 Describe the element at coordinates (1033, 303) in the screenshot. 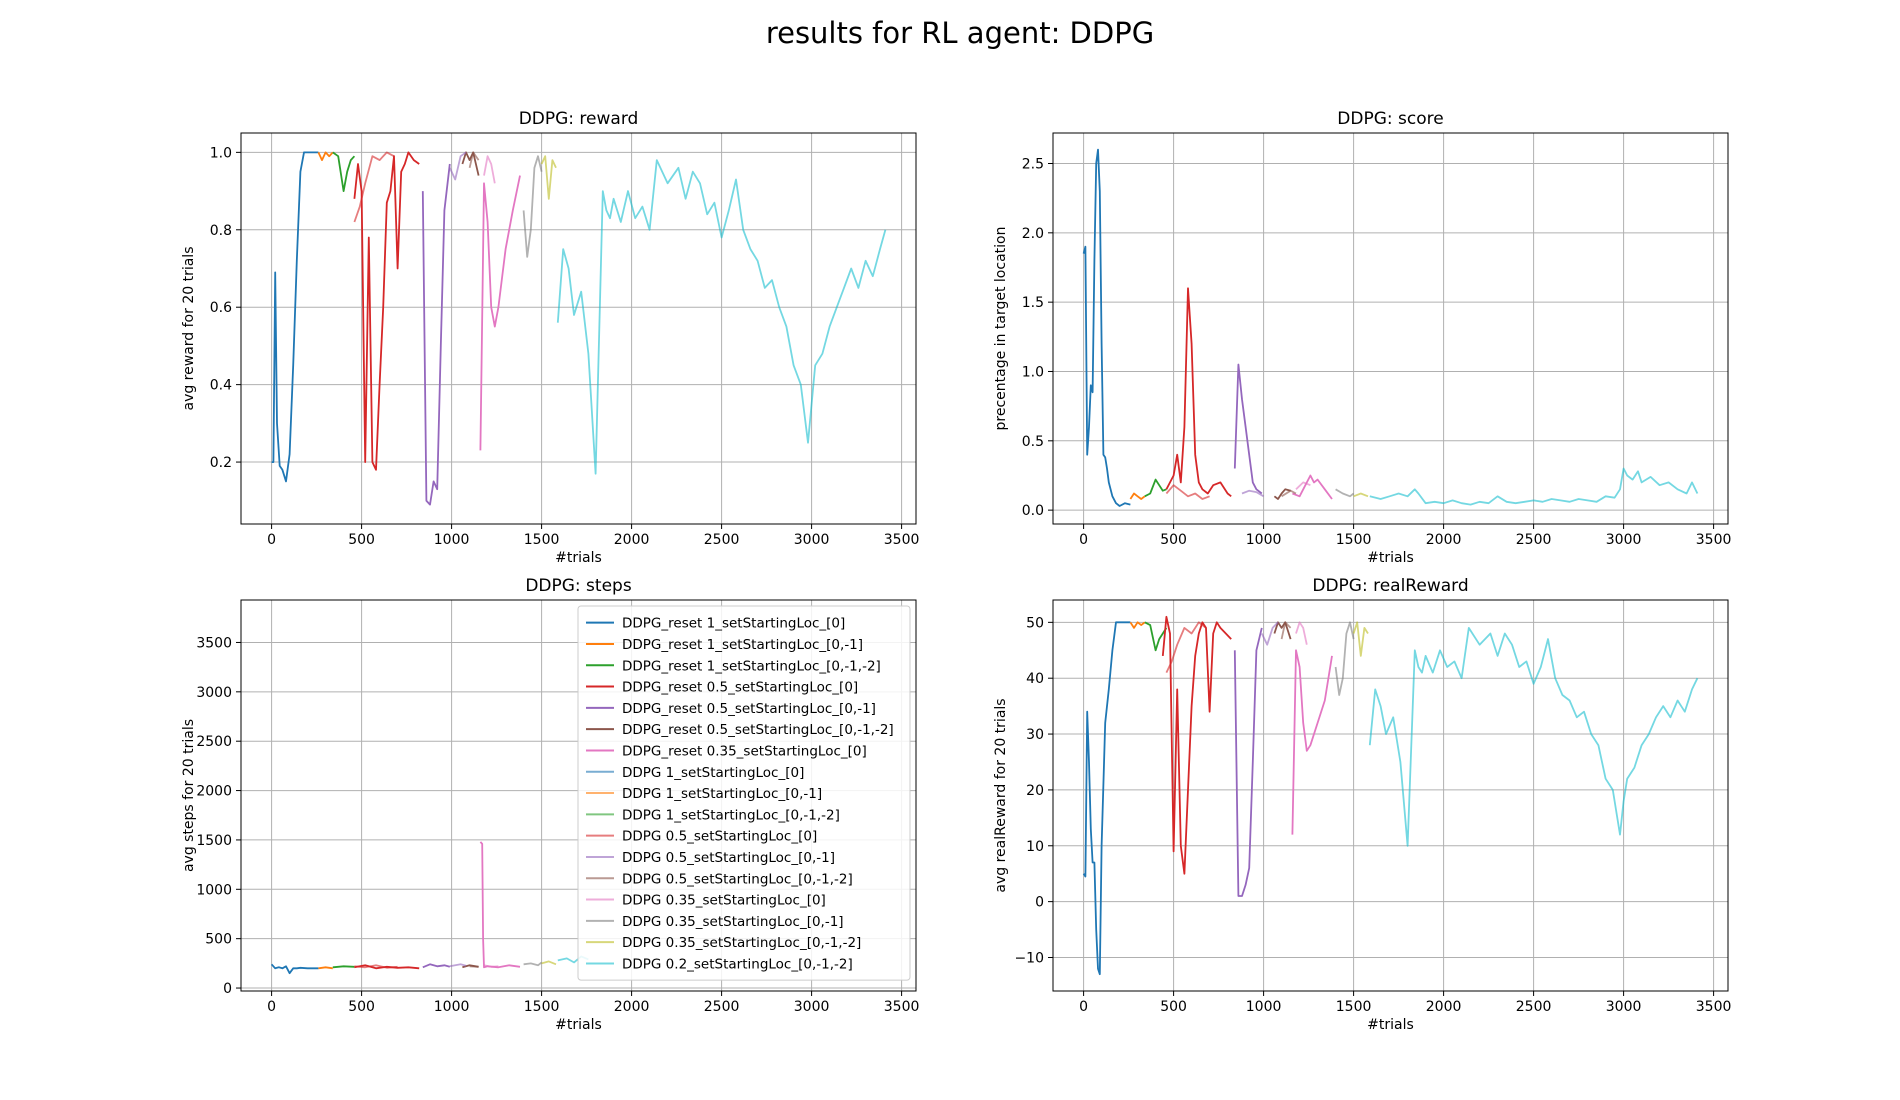

I see `y-tick-label: 1.5` at that location.